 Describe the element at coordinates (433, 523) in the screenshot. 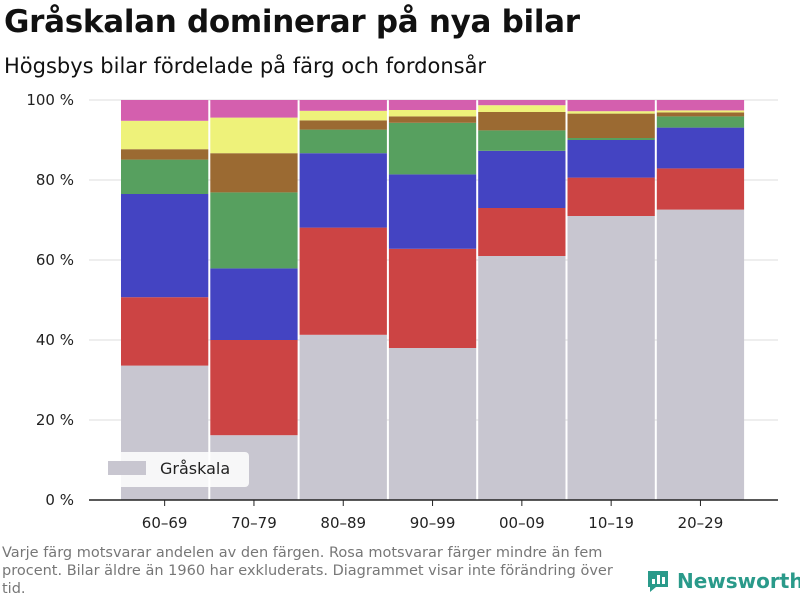

I see `x-tick-label: 90–99` at that location.